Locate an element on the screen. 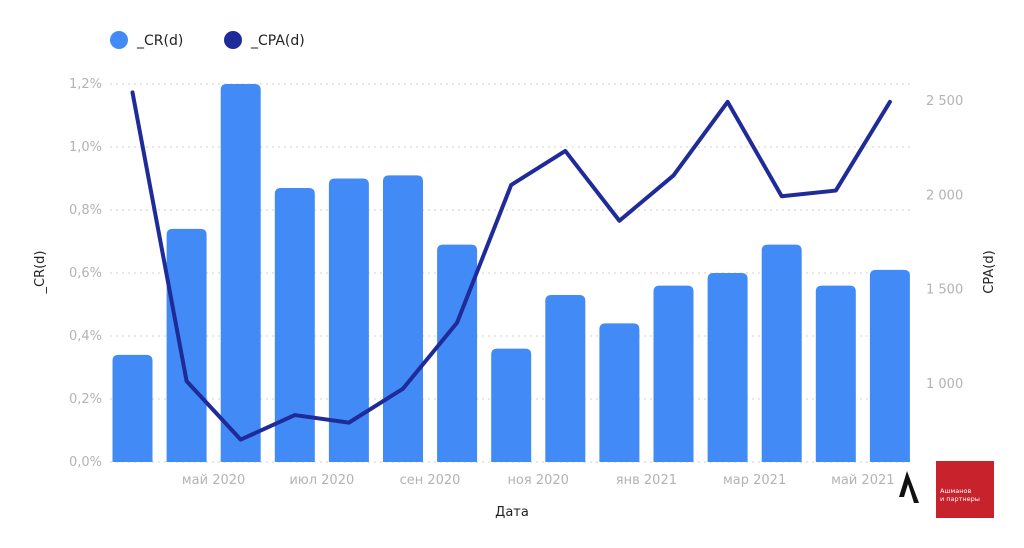 Image resolution: width=1024 pixels, height=548 pixels. x-tick-label: янв 2021 is located at coordinates (646, 480).